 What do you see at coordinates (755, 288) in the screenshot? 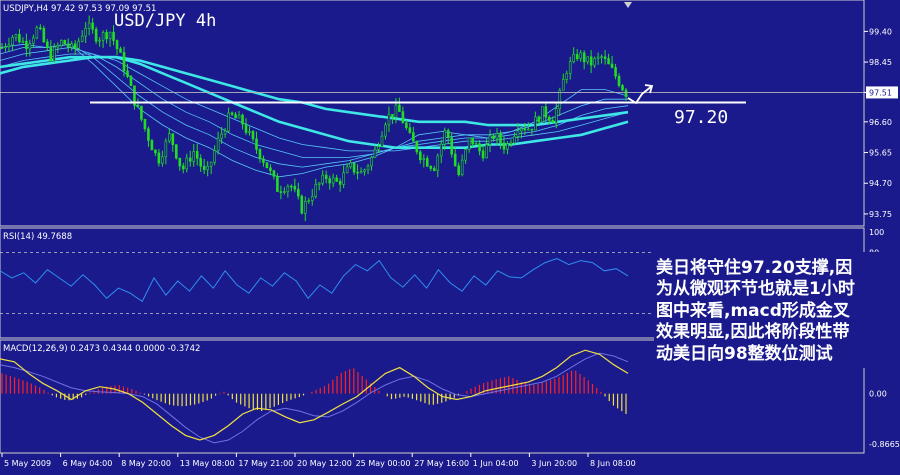
I see `note-line: 为从微观环节也就是1小时` at bounding box center [755, 288].